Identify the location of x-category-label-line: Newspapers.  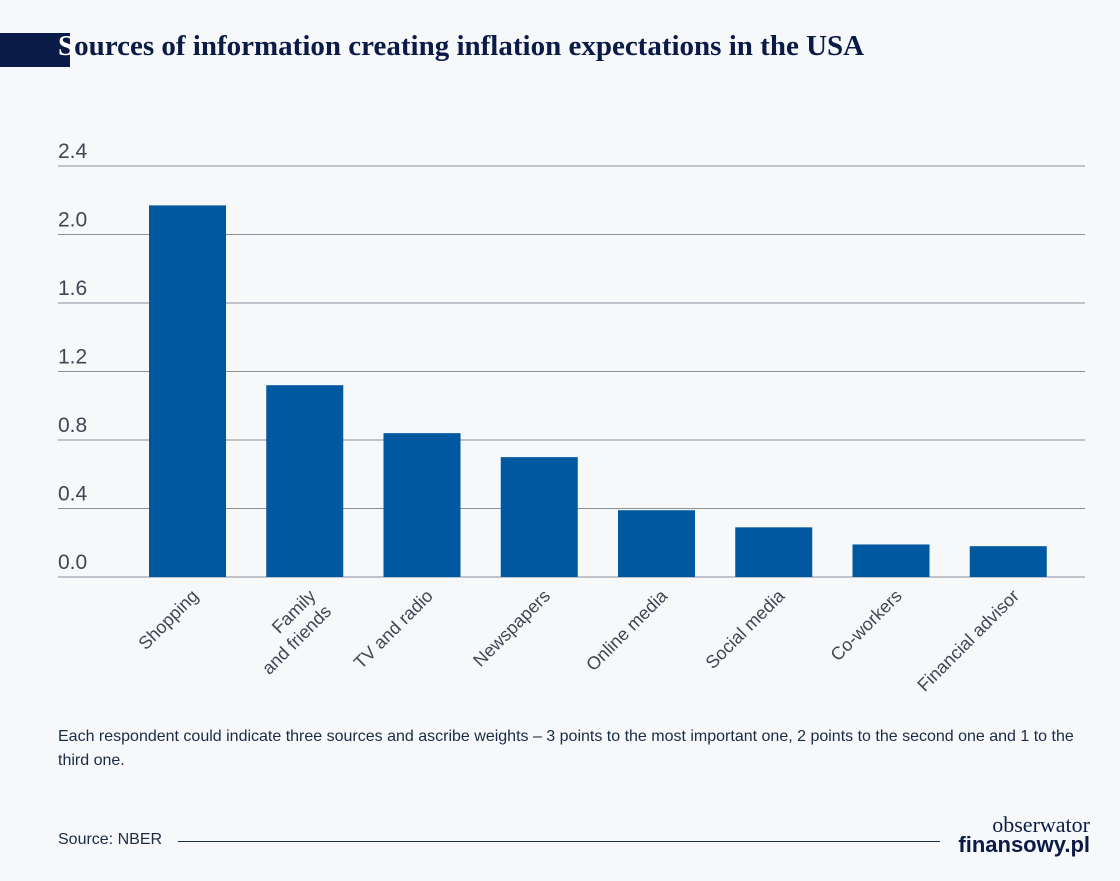
(511, 628).